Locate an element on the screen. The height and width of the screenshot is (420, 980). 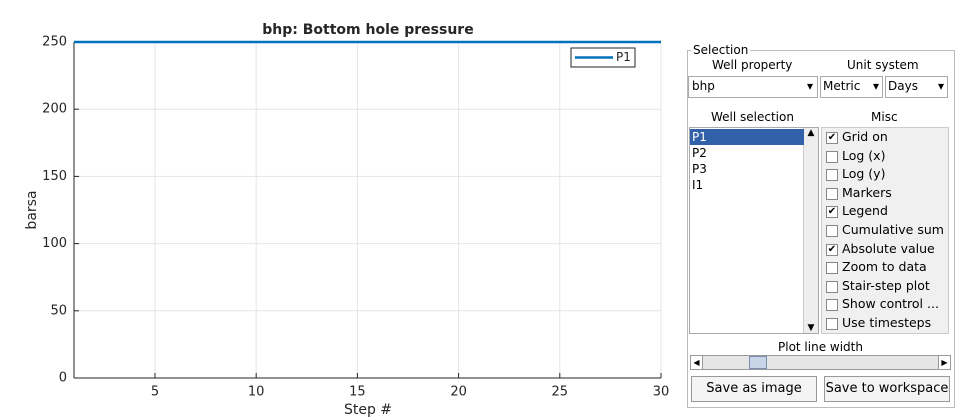
legend-label: P1 is located at coordinates (623, 57).